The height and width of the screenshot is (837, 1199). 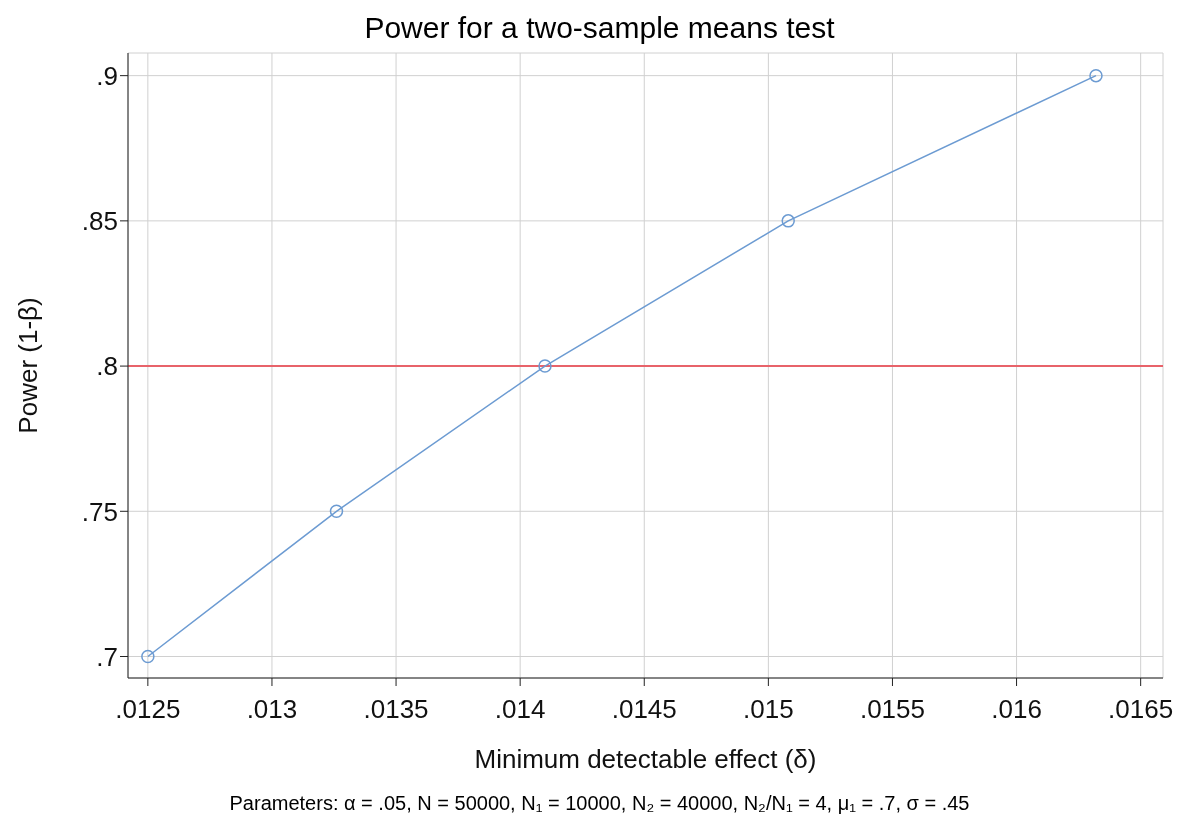 What do you see at coordinates (107, 366) in the screenshot?
I see `y-tick-label: .8` at bounding box center [107, 366].